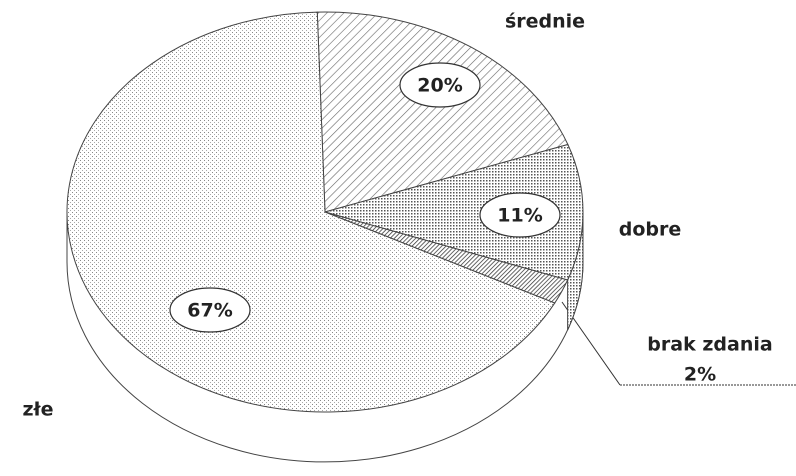 Image resolution: width=796 pixels, height=476 pixels. I want to click on value-label: 67%, so click(209, 311).